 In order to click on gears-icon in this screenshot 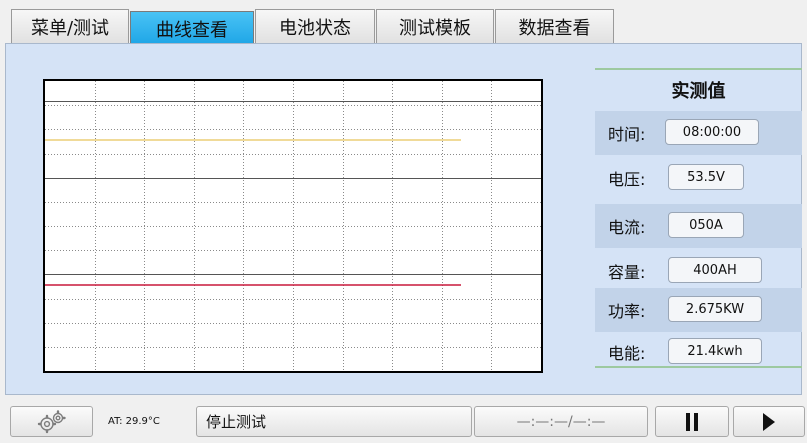, I will do `click(51, 421)`.